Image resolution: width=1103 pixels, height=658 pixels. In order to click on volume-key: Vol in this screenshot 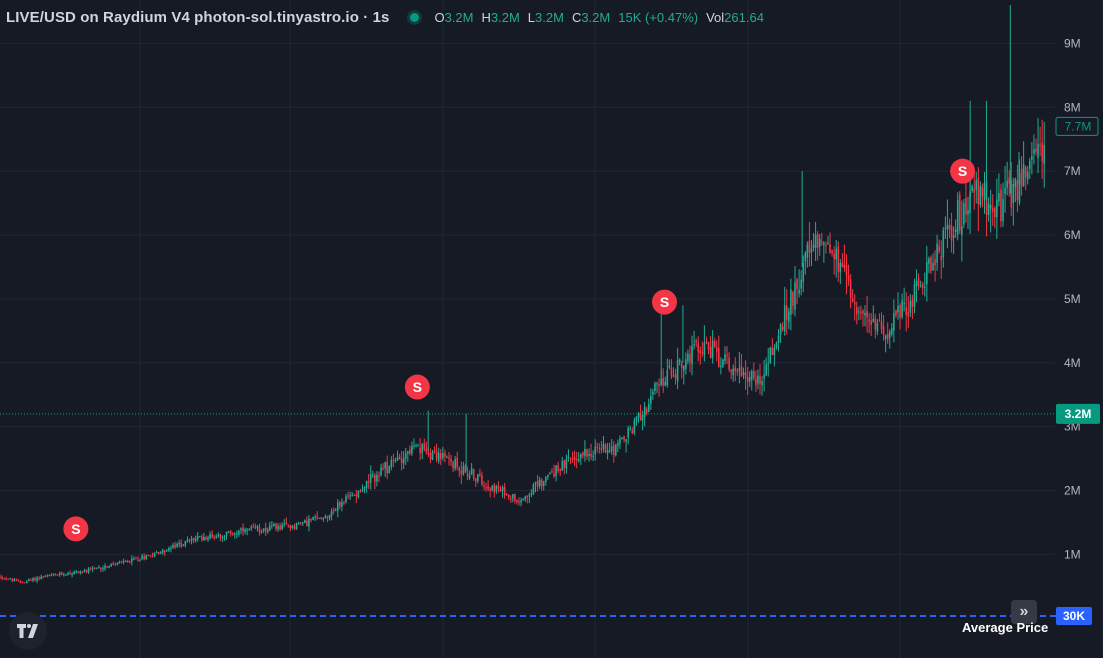, I will do `click(715, 17)`.